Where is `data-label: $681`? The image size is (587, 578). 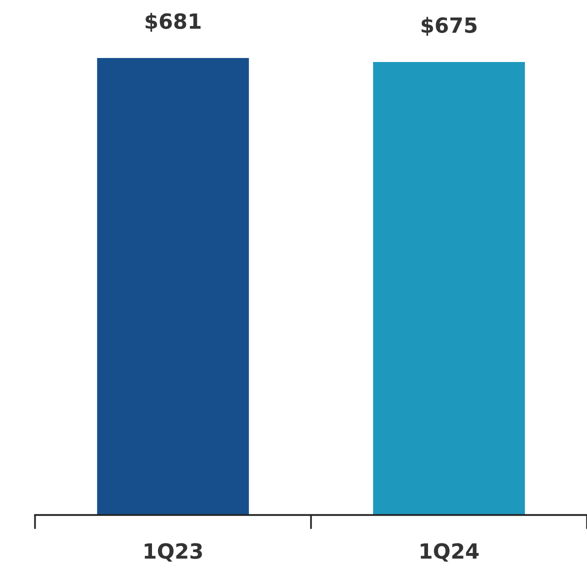
data-label: $681 is located at coordinates (173, 22).